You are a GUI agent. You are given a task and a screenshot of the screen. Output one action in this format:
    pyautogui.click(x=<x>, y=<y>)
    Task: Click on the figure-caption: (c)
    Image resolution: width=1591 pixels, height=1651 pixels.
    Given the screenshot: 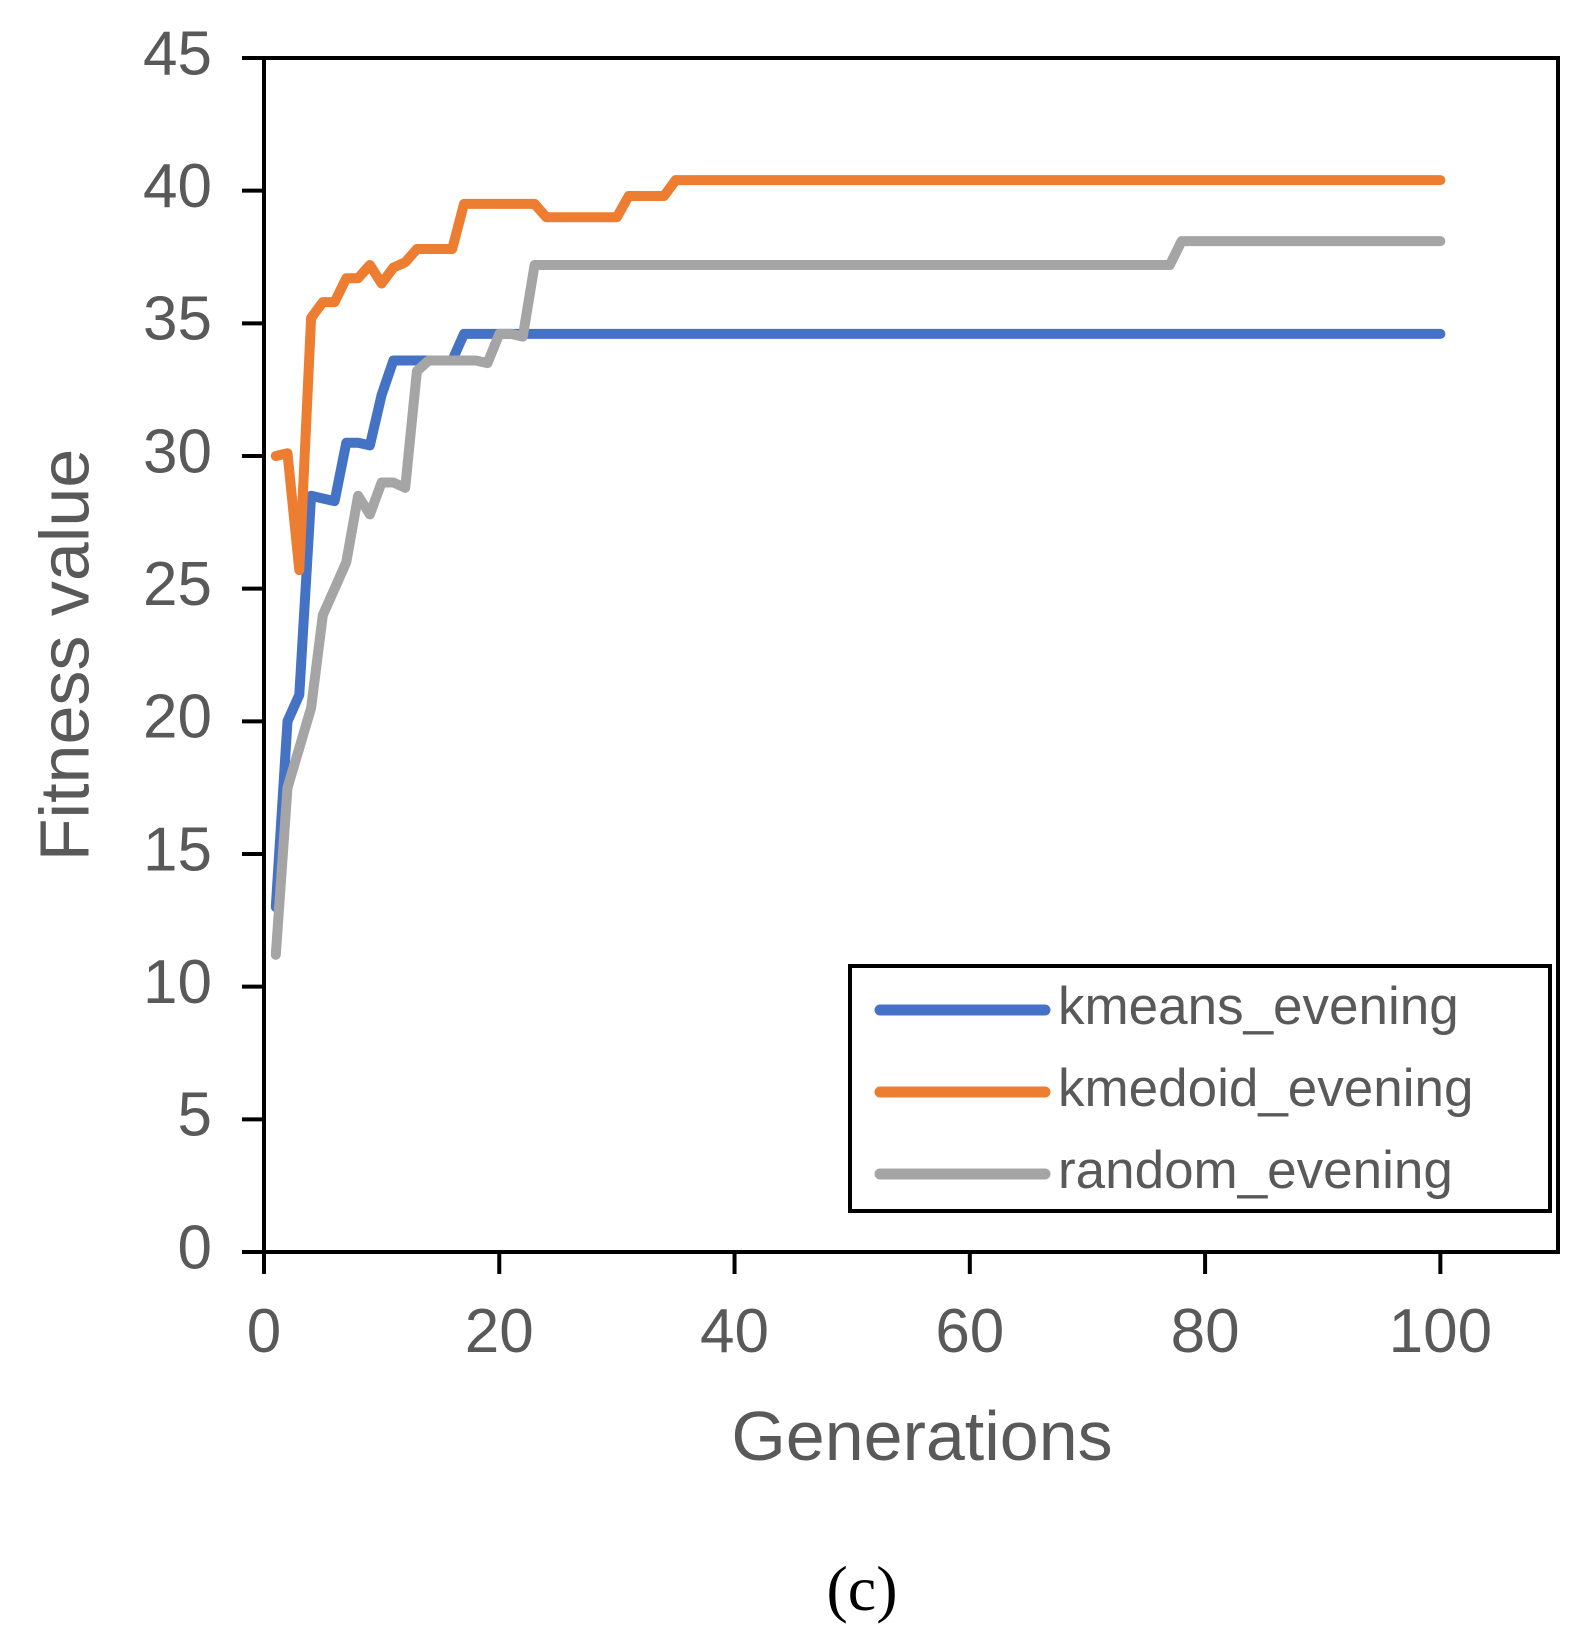 What is the action you would take?
    pyautogui.click(x=861, y=1588)
    